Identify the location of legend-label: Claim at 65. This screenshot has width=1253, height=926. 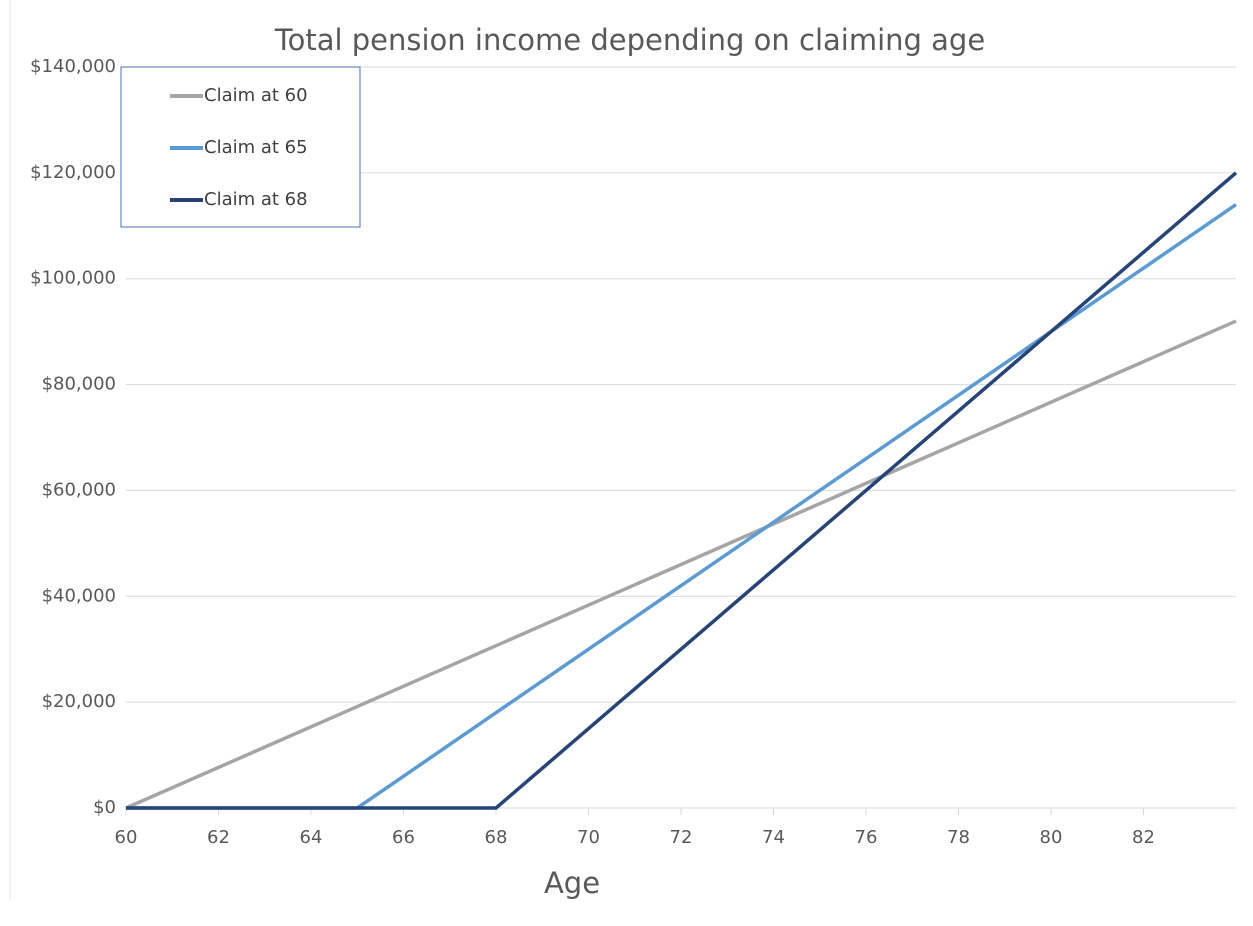
(256, 147).